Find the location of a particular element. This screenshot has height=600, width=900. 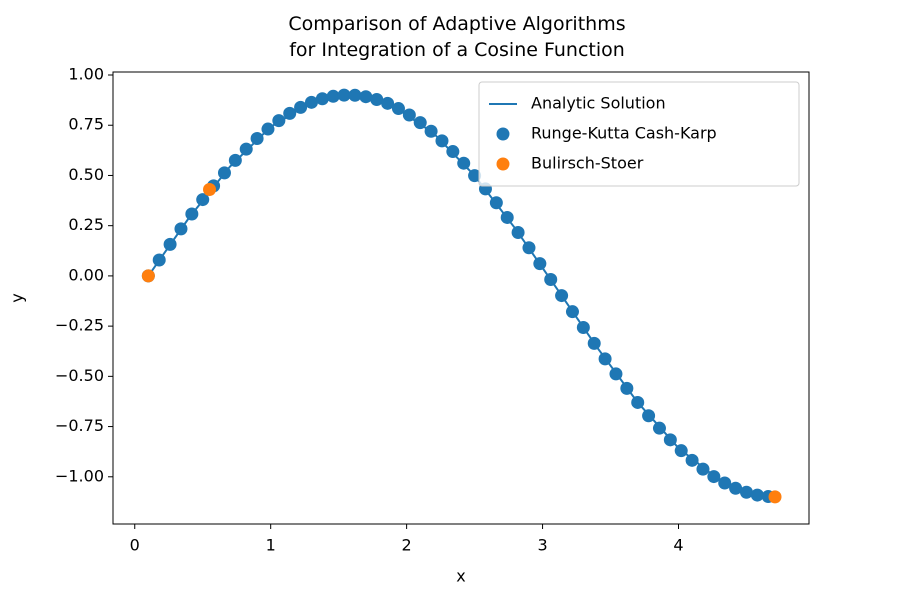

y-tick-label: 0.25 is located at coordinates (86, 224).